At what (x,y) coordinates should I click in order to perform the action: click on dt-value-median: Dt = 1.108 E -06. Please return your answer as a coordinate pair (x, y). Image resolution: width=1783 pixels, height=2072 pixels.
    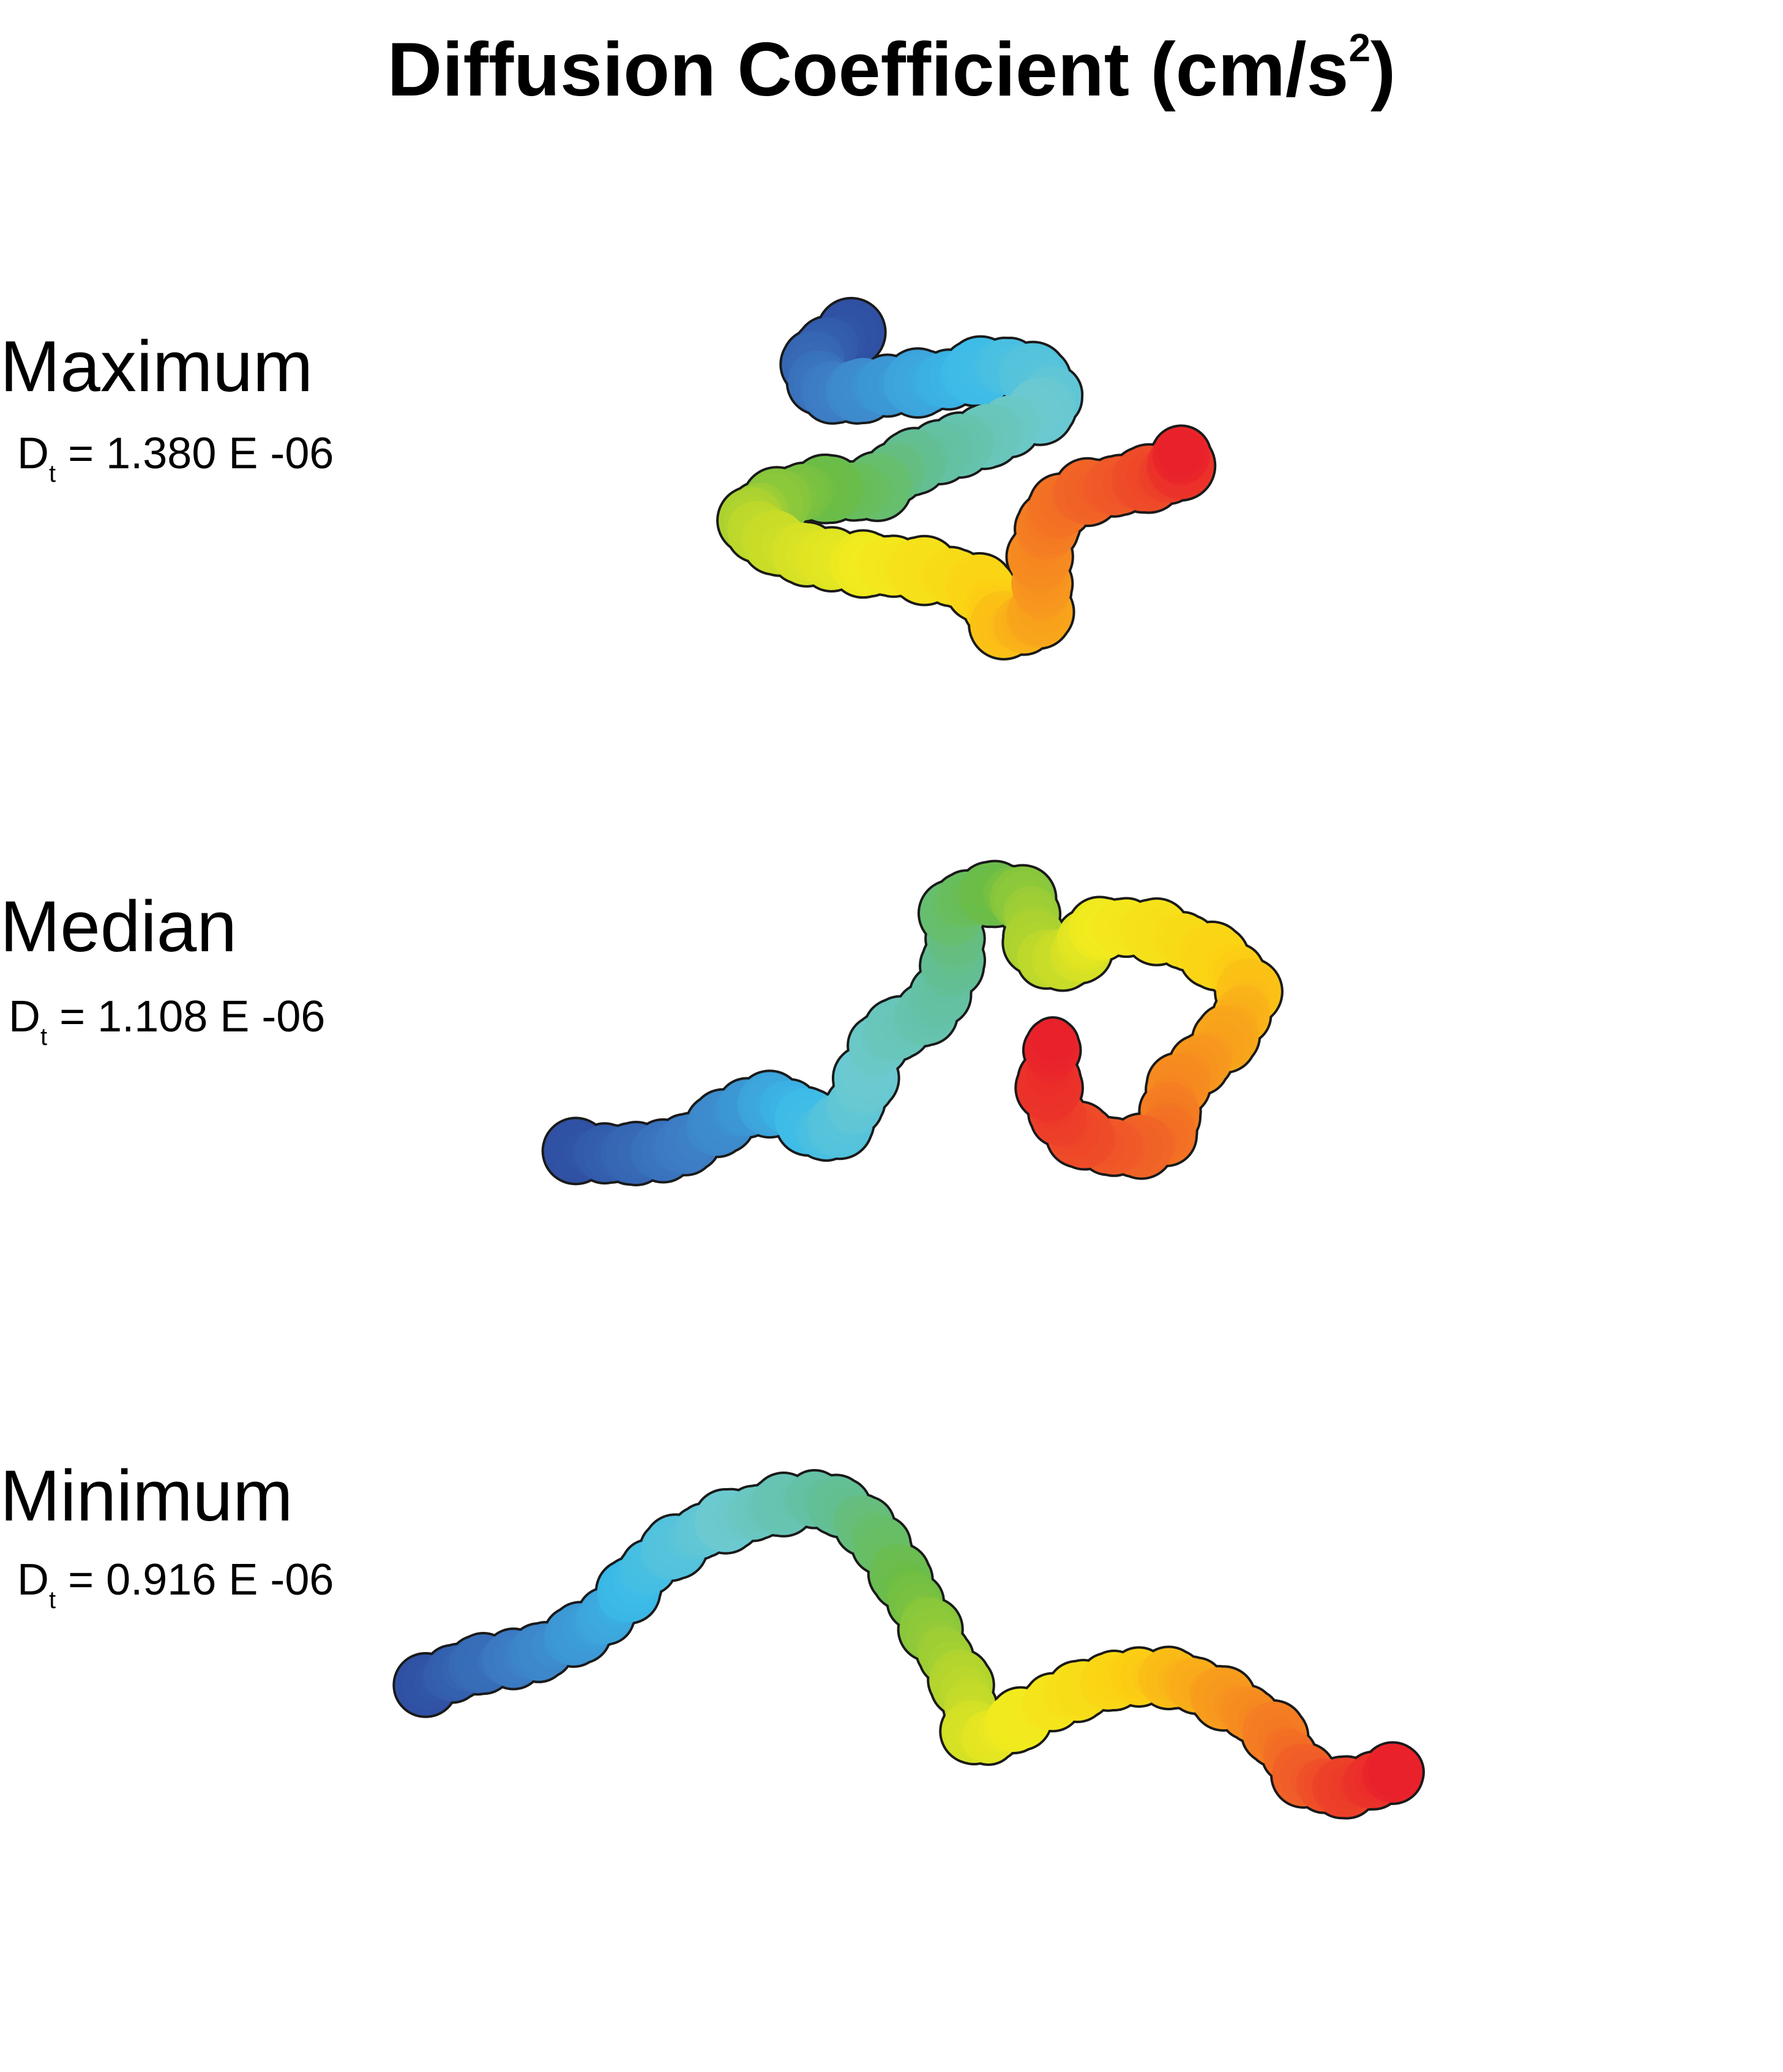
    Looking at the image, I should click on (167, 1021).